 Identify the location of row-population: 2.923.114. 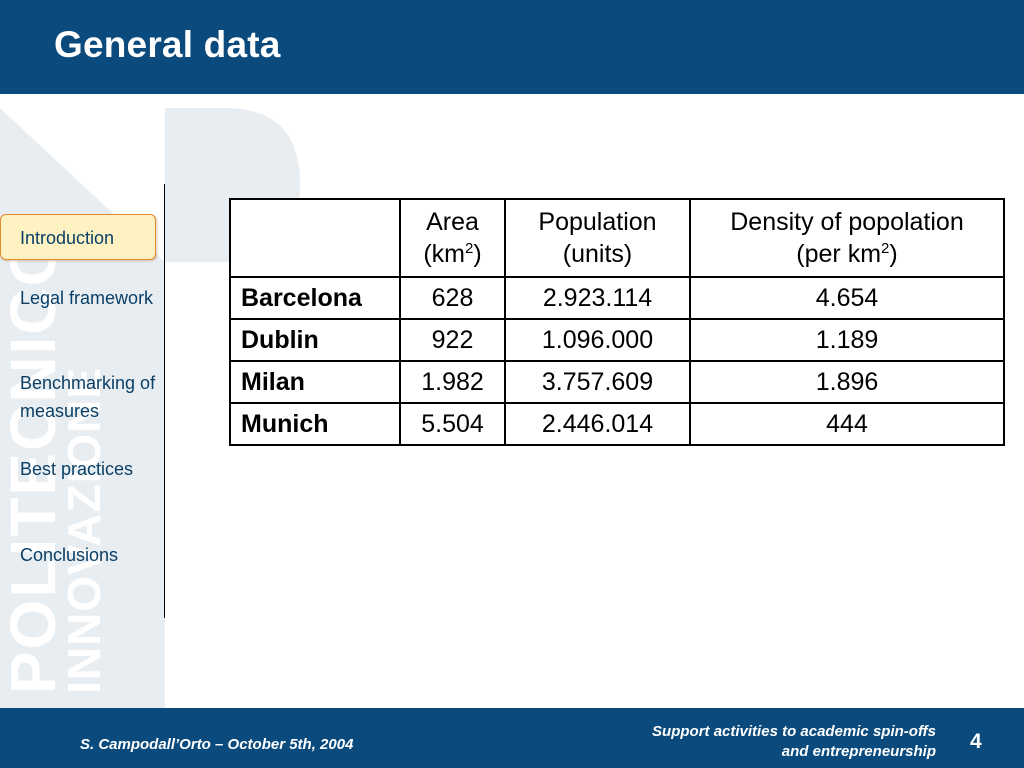
(597, 298).